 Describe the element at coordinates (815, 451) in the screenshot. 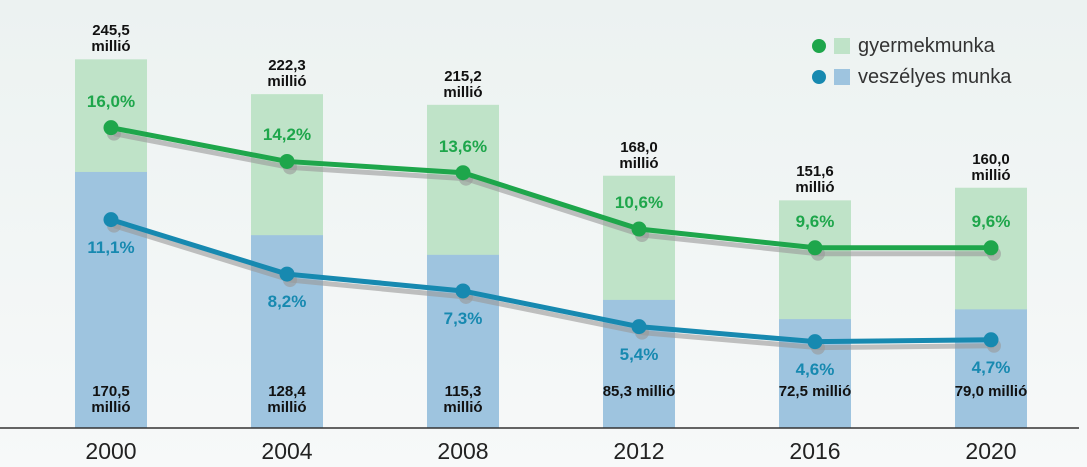

I see `x-tick-label: 2016` at that location.